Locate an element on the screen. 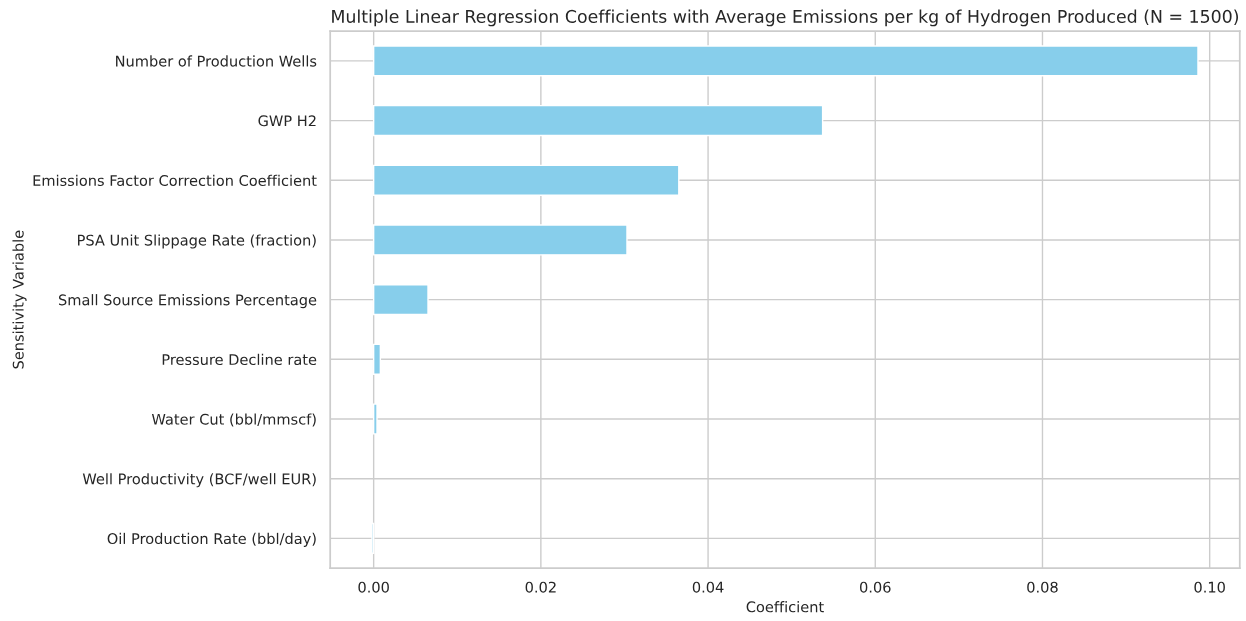 The width and height of the screenshot is (1246, 621). y-tick-label: Pressure Decline rate is located at coordinates (239, 359).